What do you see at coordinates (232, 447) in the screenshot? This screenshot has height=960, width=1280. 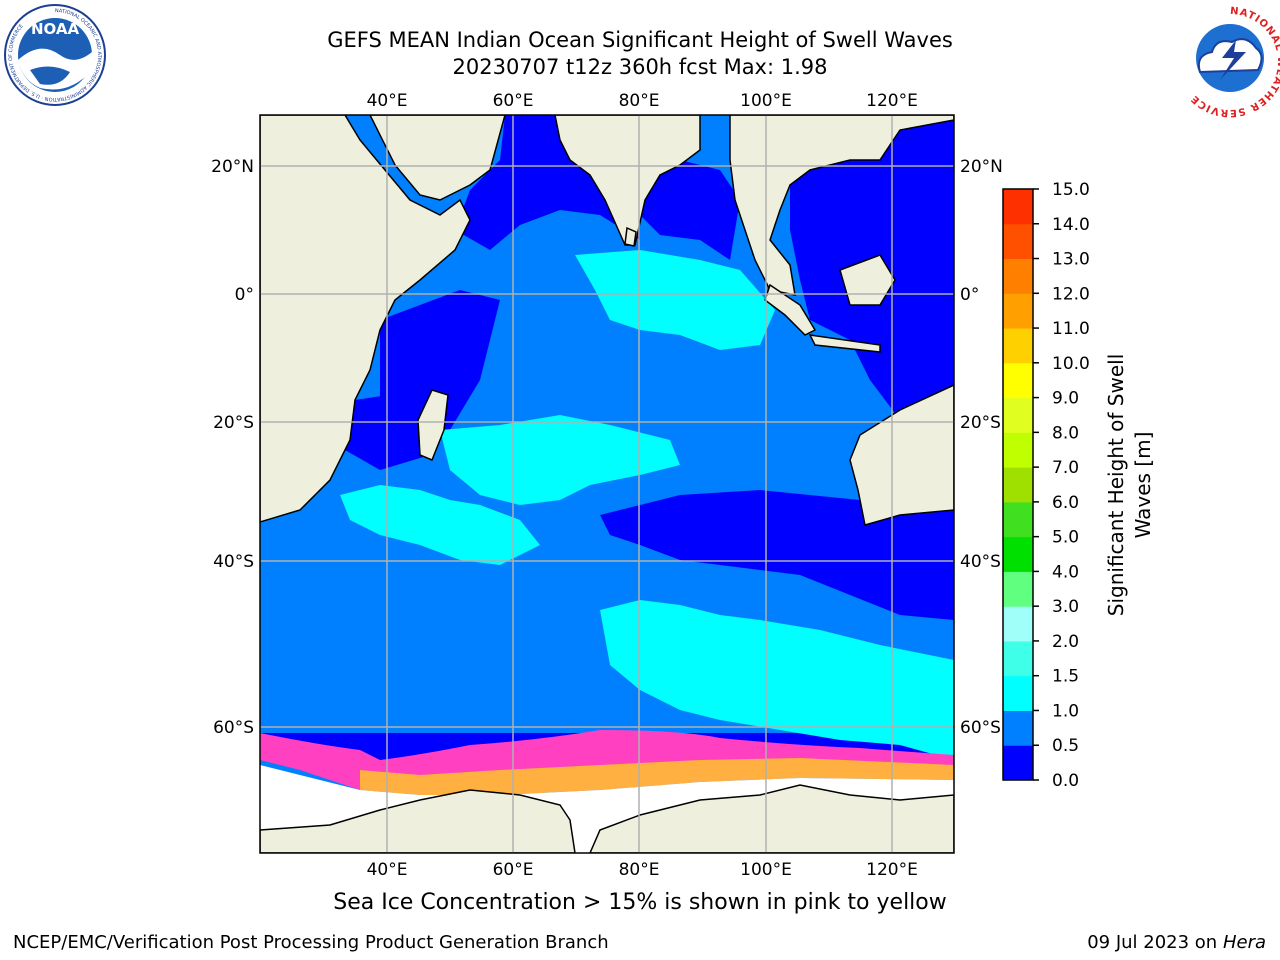 I see `lat-labels-left: 20°N 0° 20°S 40°S 60°S` at bounding box center [232, 447].